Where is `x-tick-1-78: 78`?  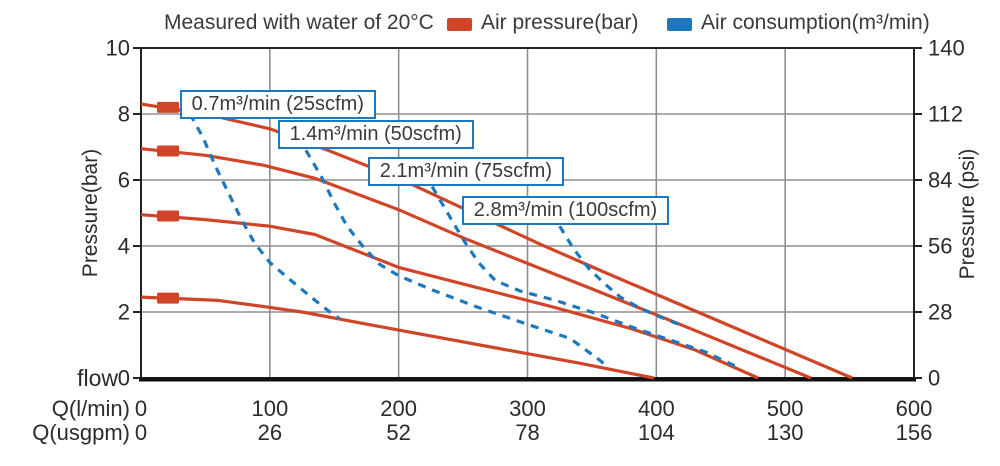 x-tick-1-78: 78 is located at coordinates (527, 432).